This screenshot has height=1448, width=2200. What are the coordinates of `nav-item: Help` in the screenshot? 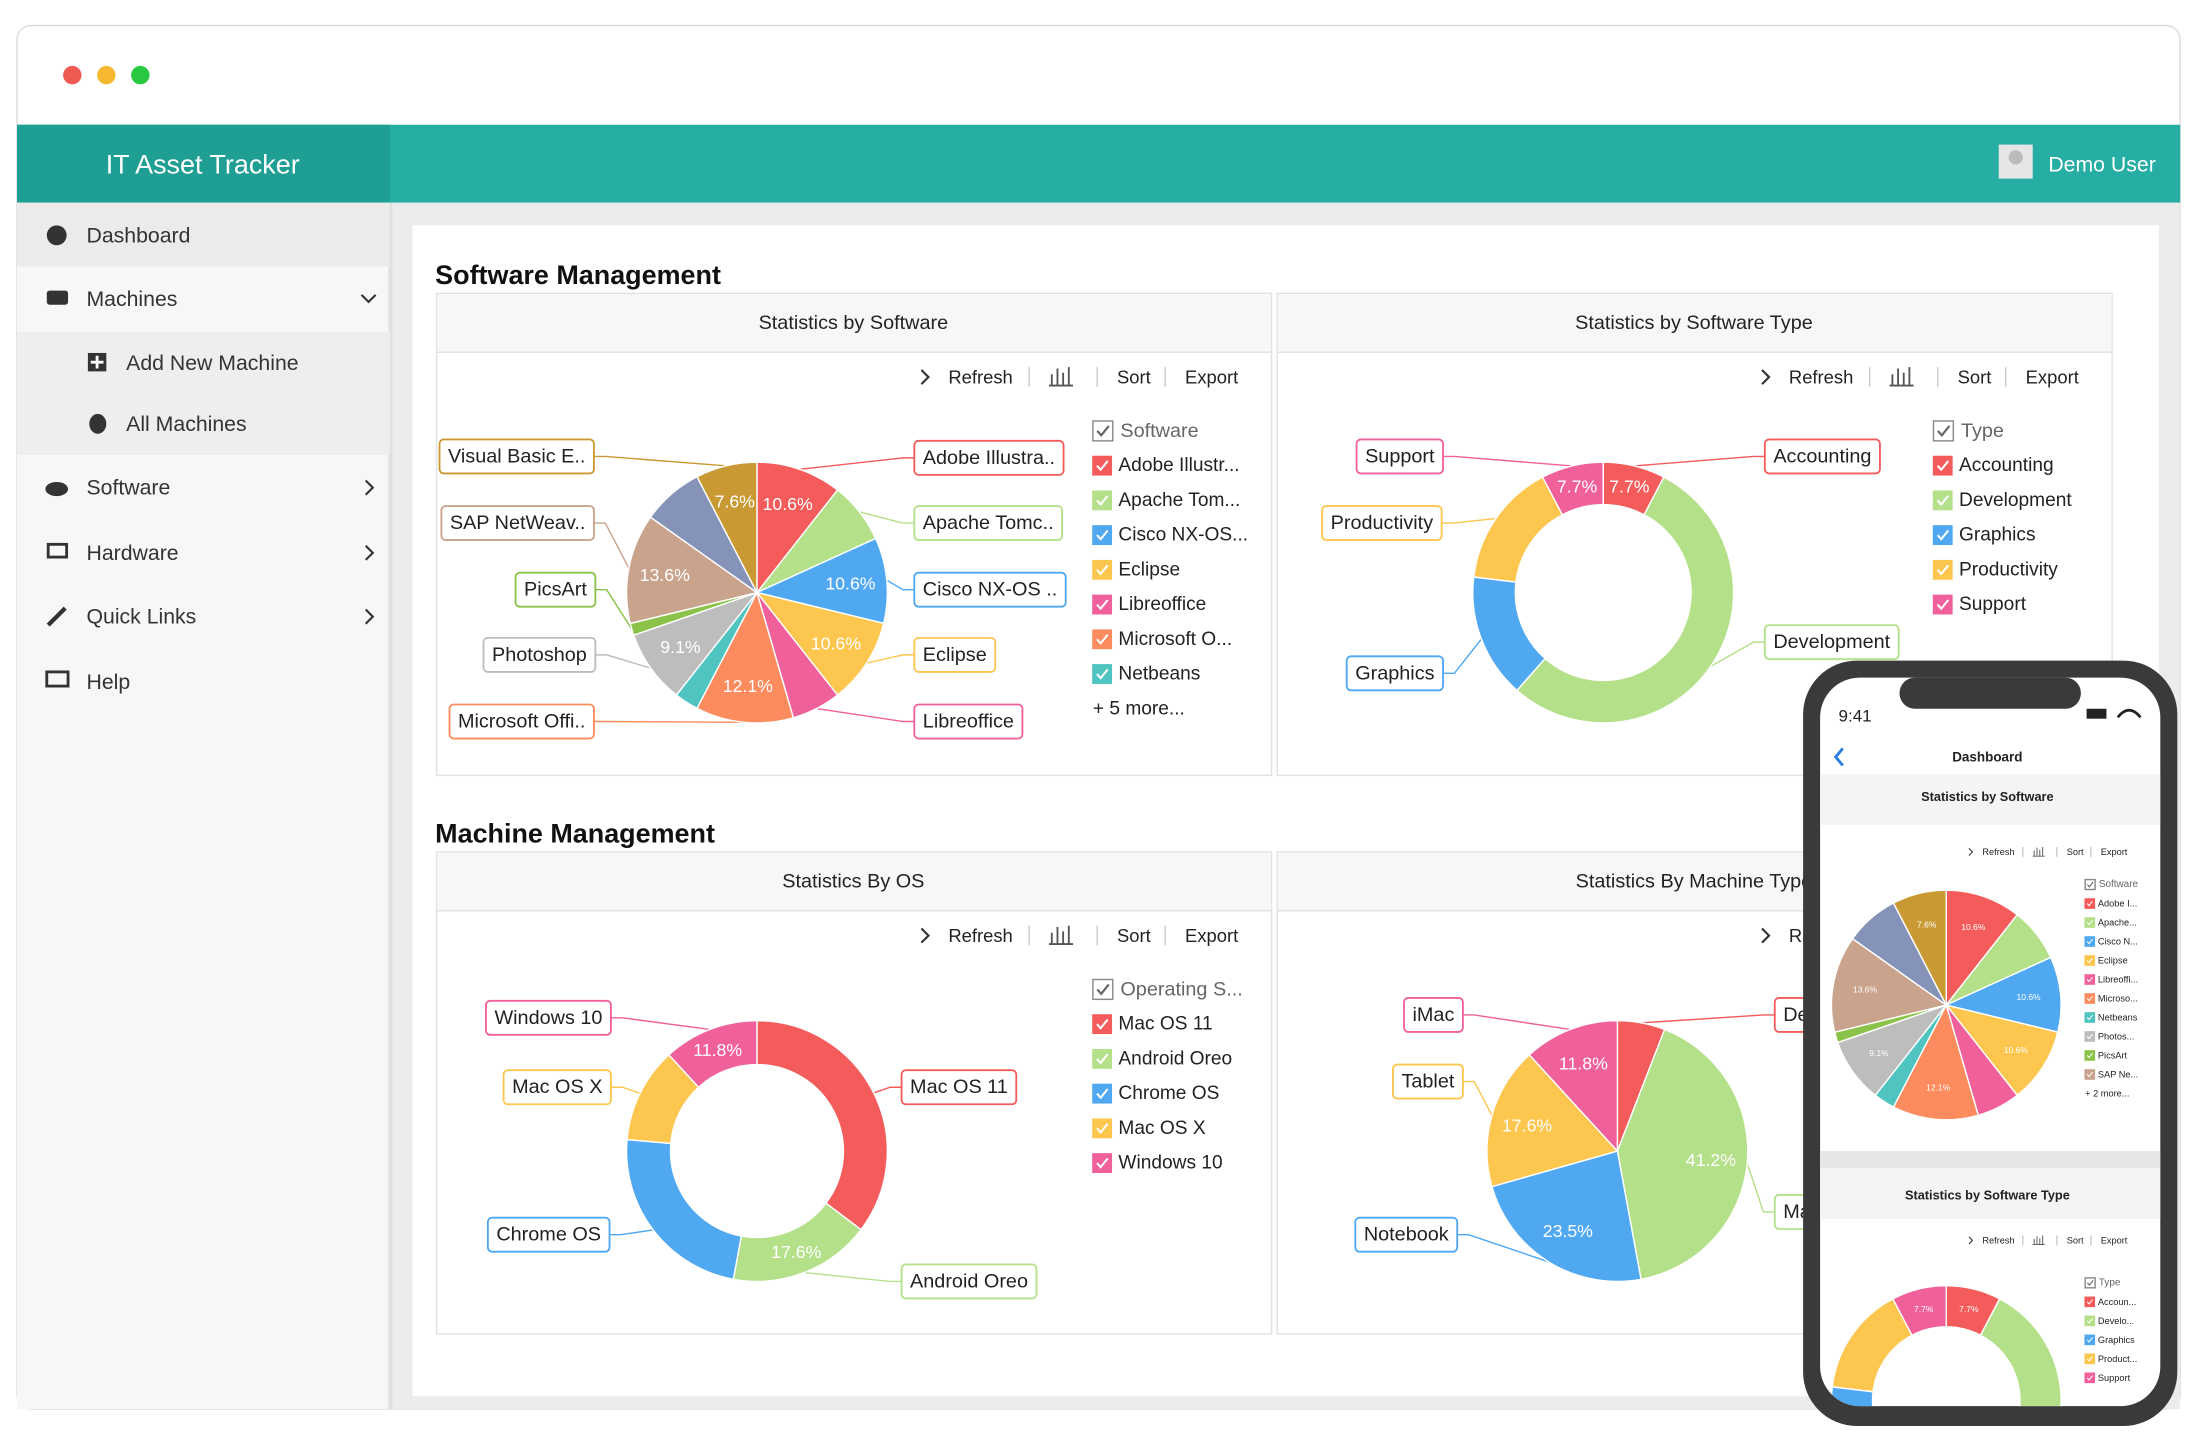 It's located at (108, 682).